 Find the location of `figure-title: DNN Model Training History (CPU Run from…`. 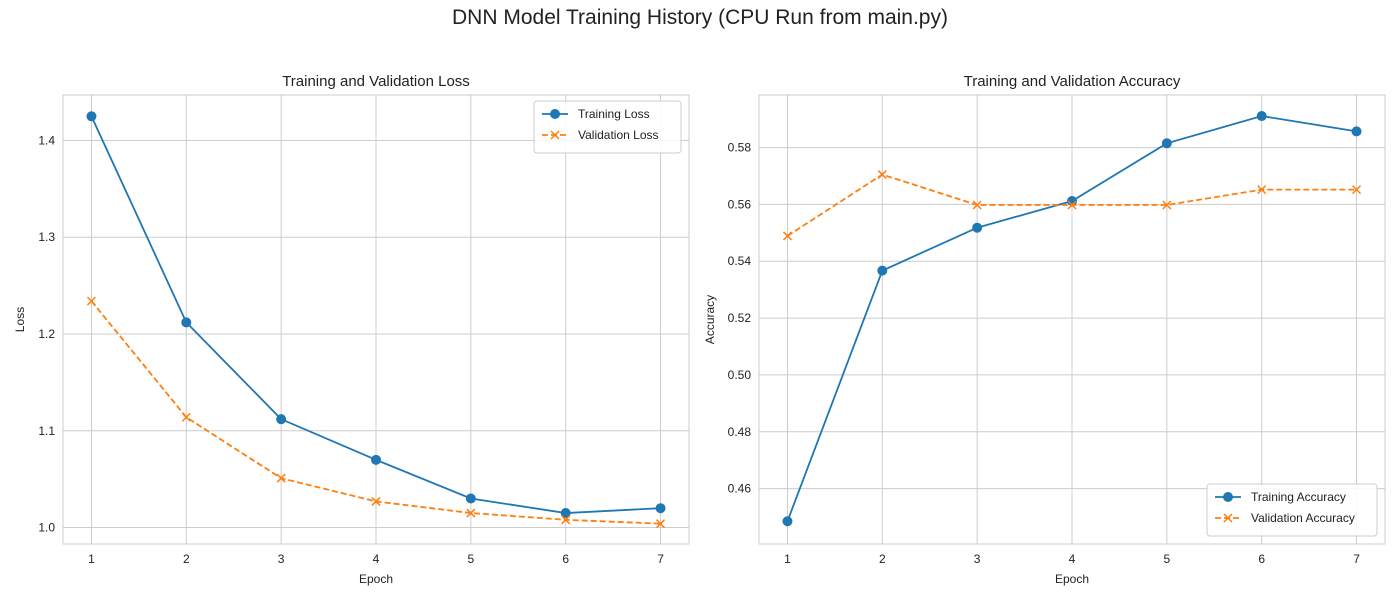

figure-title: DNN Model Training History (CPU Run from… is located at coordinates (700, 17).